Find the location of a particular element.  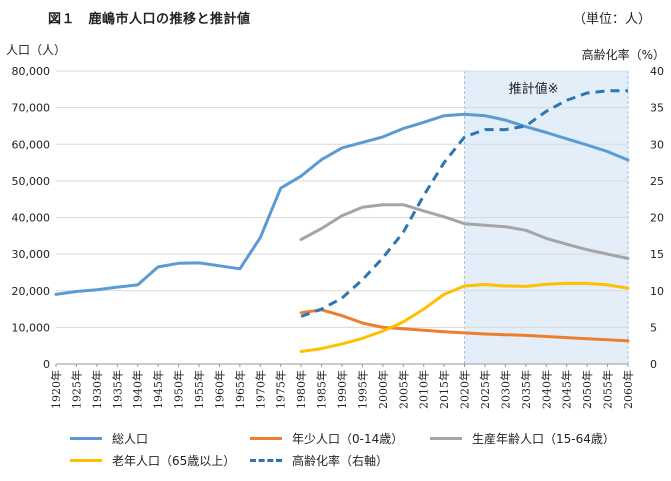

y-tick-left: 0 is located at coordinates (46, 364).